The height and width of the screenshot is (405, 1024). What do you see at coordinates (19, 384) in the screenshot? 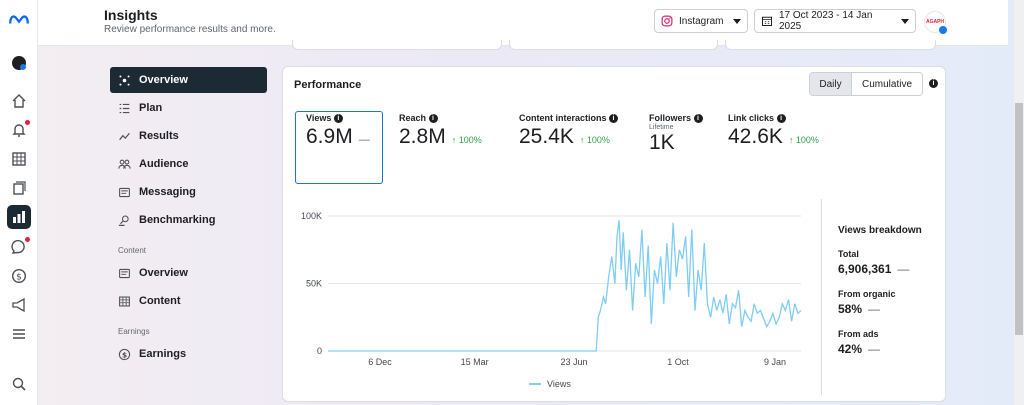
I see `search-icon` at bounding box center [19, 384].